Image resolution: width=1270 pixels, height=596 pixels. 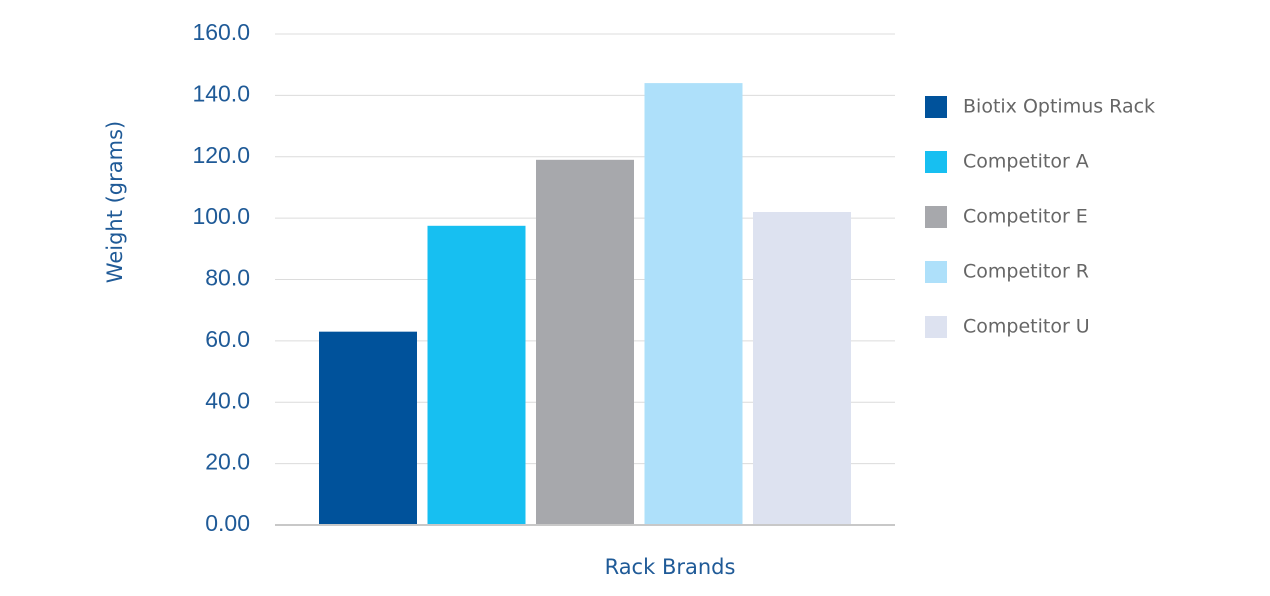 What do you see at coordinates (1059, 107) in the screenshot?
I see `legend-label: Biotix Optimus Rack` at bounding box center [1059, 107].